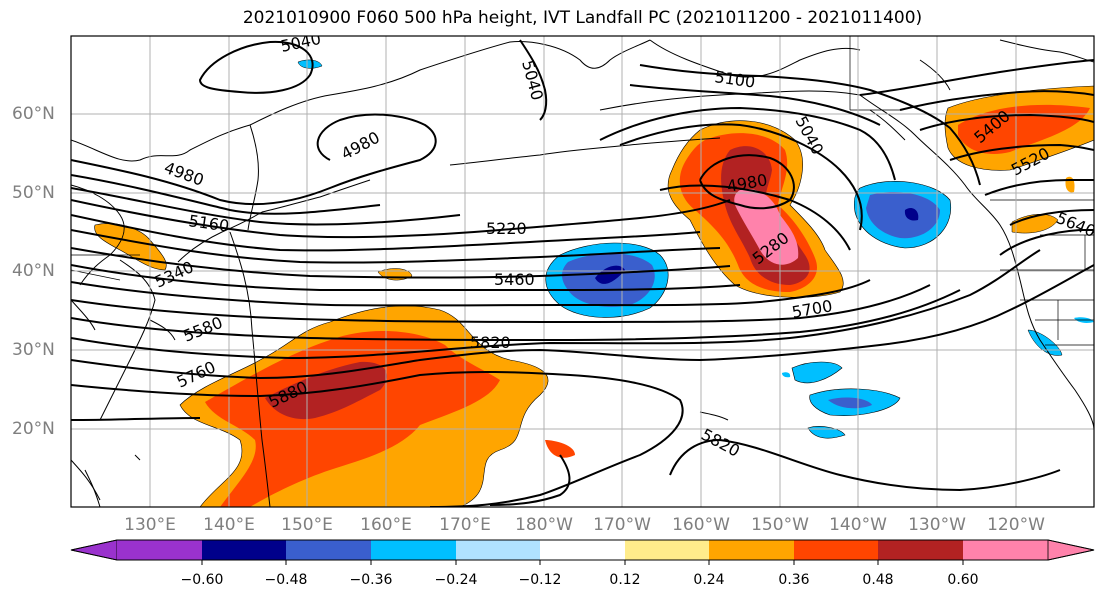  Describe the element at coordinates (490, 342) in the screenshot. I see `contour-label: 5820` at that location.